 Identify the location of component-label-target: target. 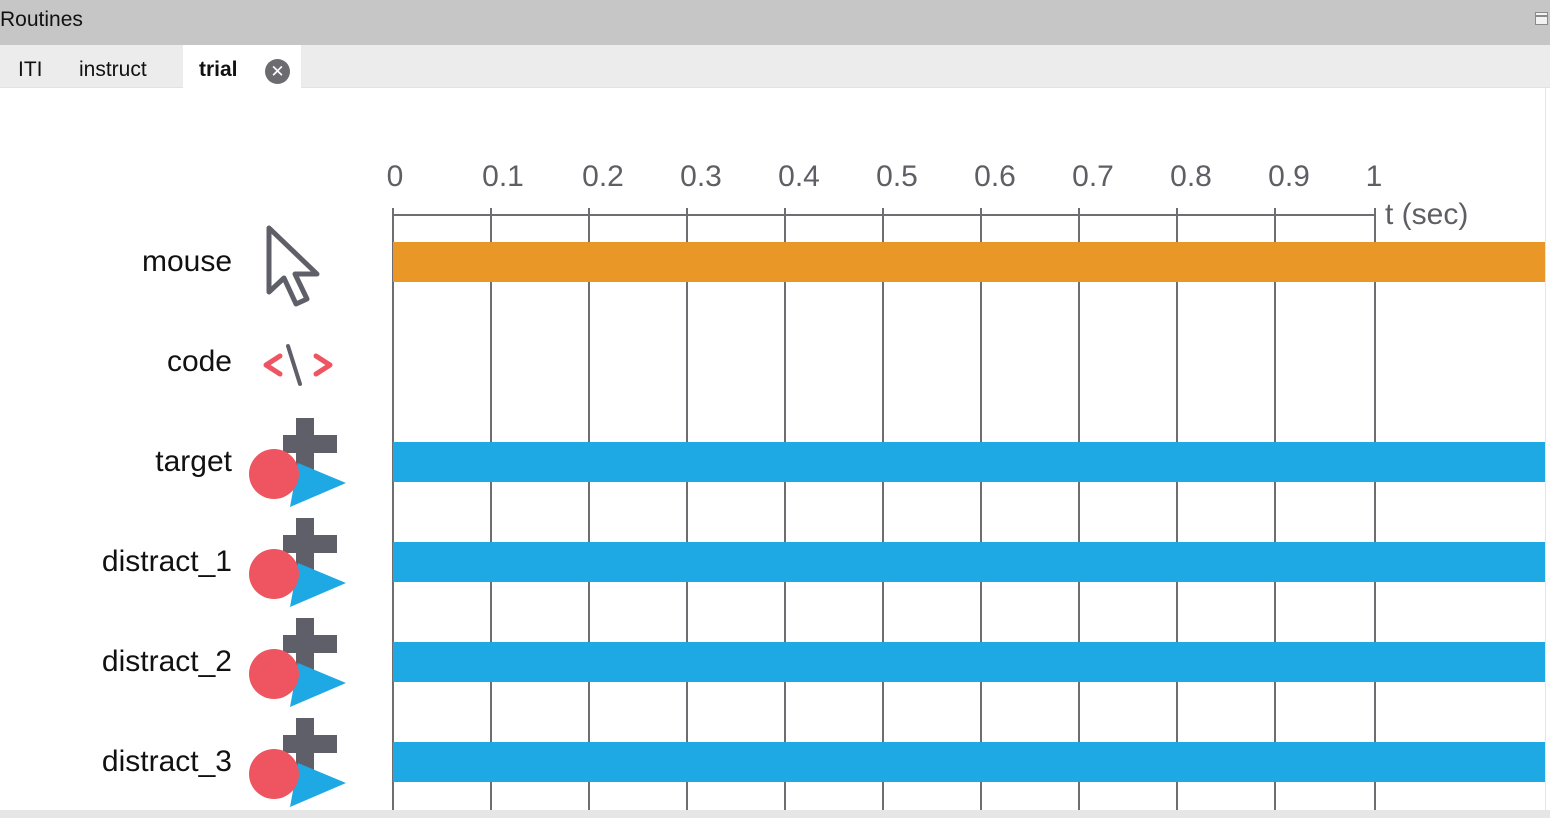
(193, 461).